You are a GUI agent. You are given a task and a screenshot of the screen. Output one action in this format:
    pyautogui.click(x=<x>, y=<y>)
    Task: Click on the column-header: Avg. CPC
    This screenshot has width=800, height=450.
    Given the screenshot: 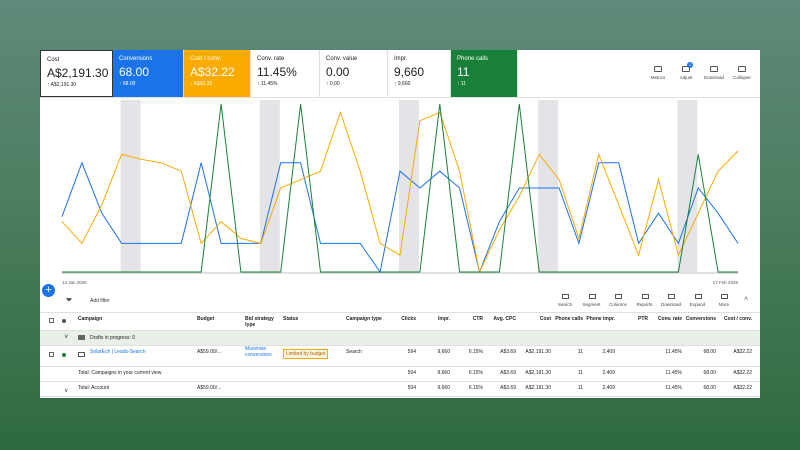 What is the action you would take?
    pyautogui.click(x=504, y=319)
    